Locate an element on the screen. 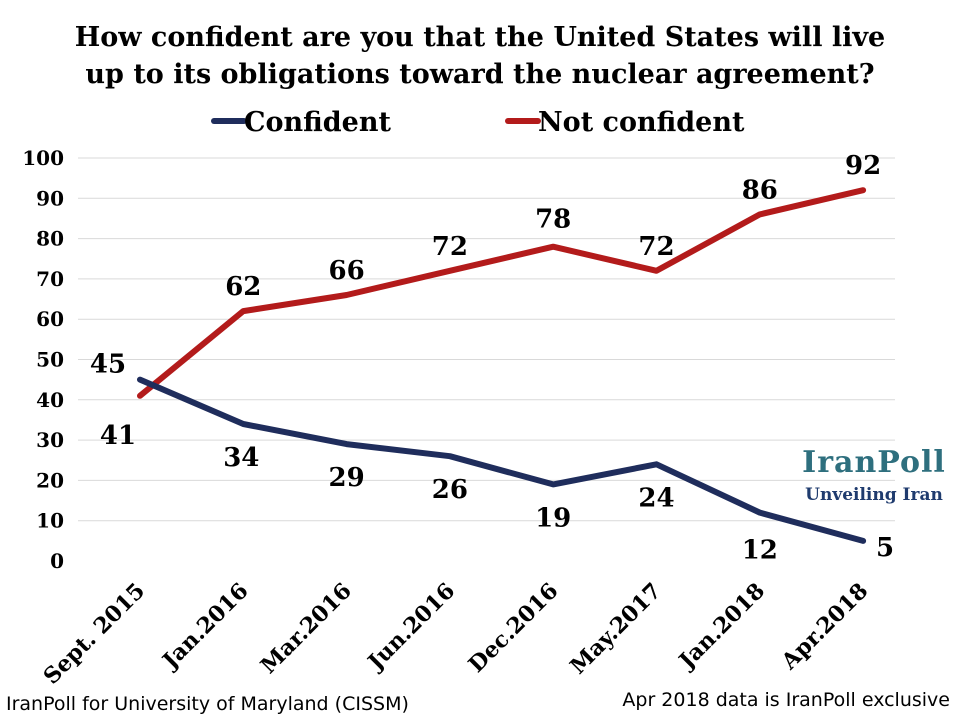 This screenshot has height=720, width=960. data-label-not-confident: 92 is located at coordinates (863, 166).